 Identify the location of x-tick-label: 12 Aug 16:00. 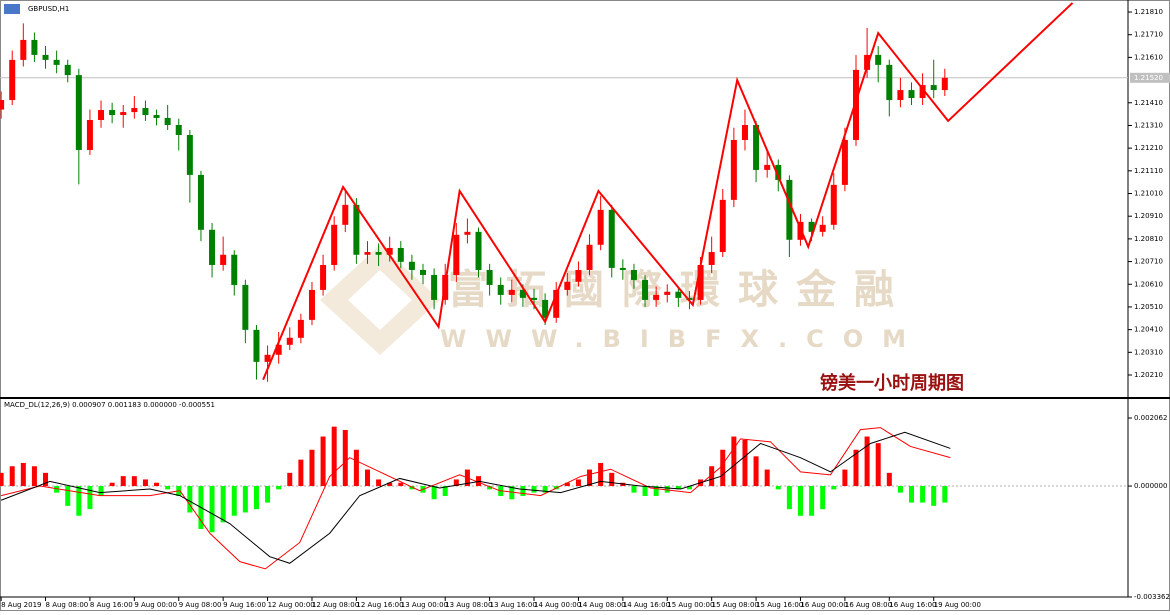
(379, 605).